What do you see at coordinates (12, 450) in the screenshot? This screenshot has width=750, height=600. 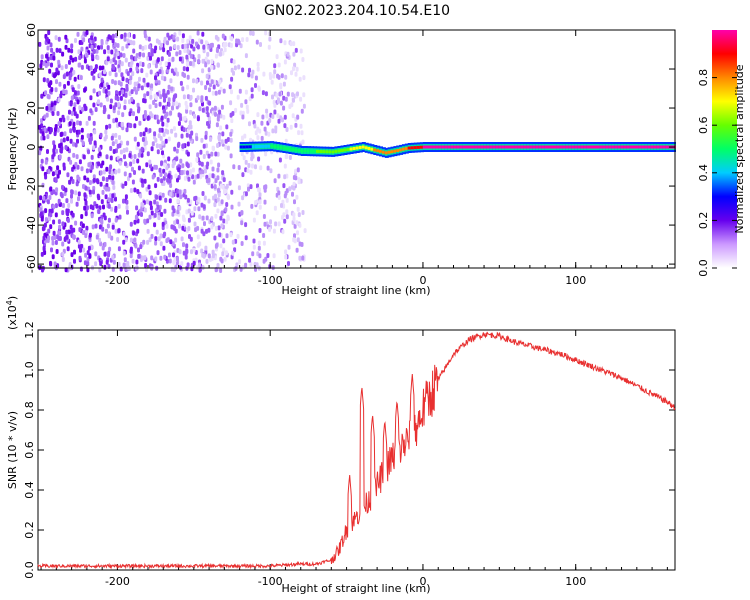 I see `snr-ylabel: SNR (10 * v/v)` at bounding box center [12, 450].